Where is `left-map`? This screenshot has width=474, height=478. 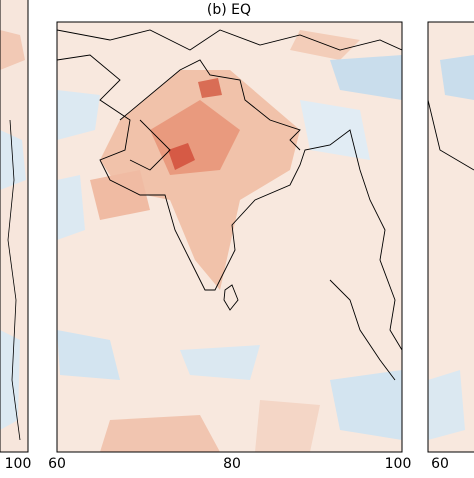
left-map is located at coordinates (14, 226).